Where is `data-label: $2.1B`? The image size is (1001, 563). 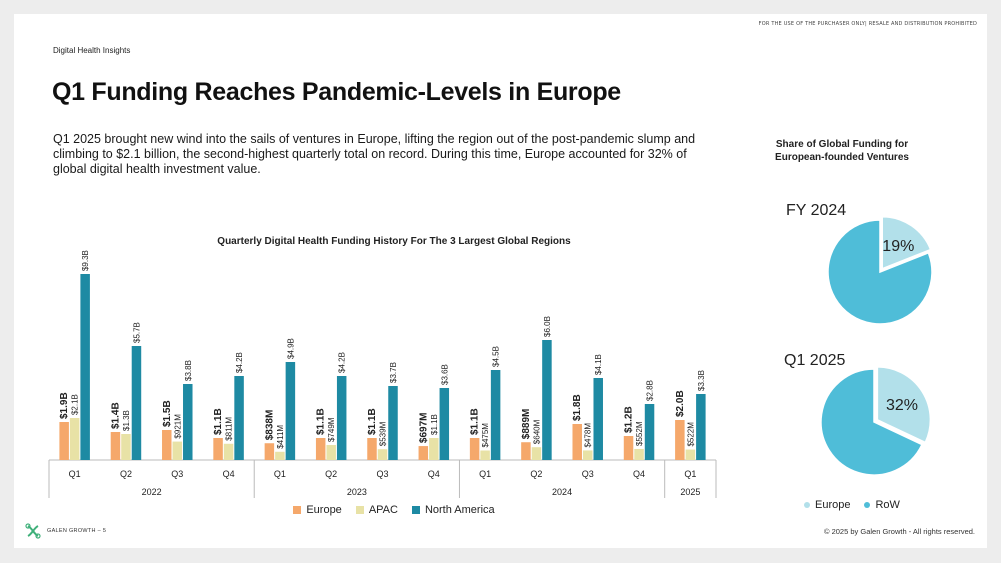 data-label: $2.1B is located at coordinates (75, 404).